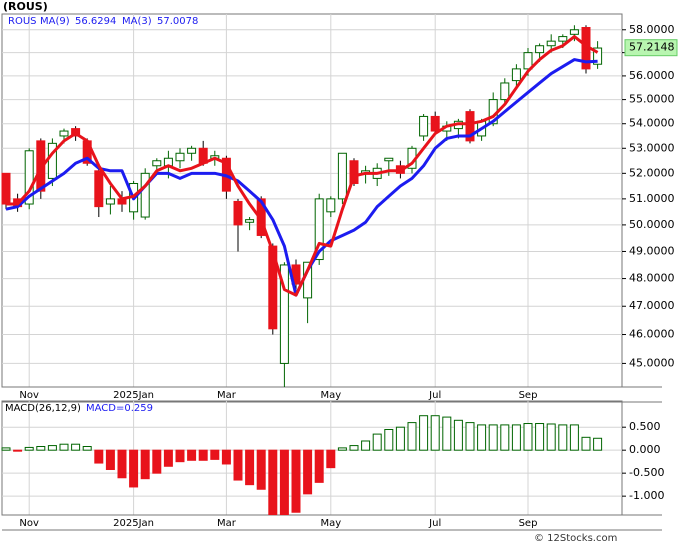 This screenshot has width=680, height=546. Describe the element at coordinates (119, 408) in the screenshot. I see `macd-value: MACD=0.259` at that location.